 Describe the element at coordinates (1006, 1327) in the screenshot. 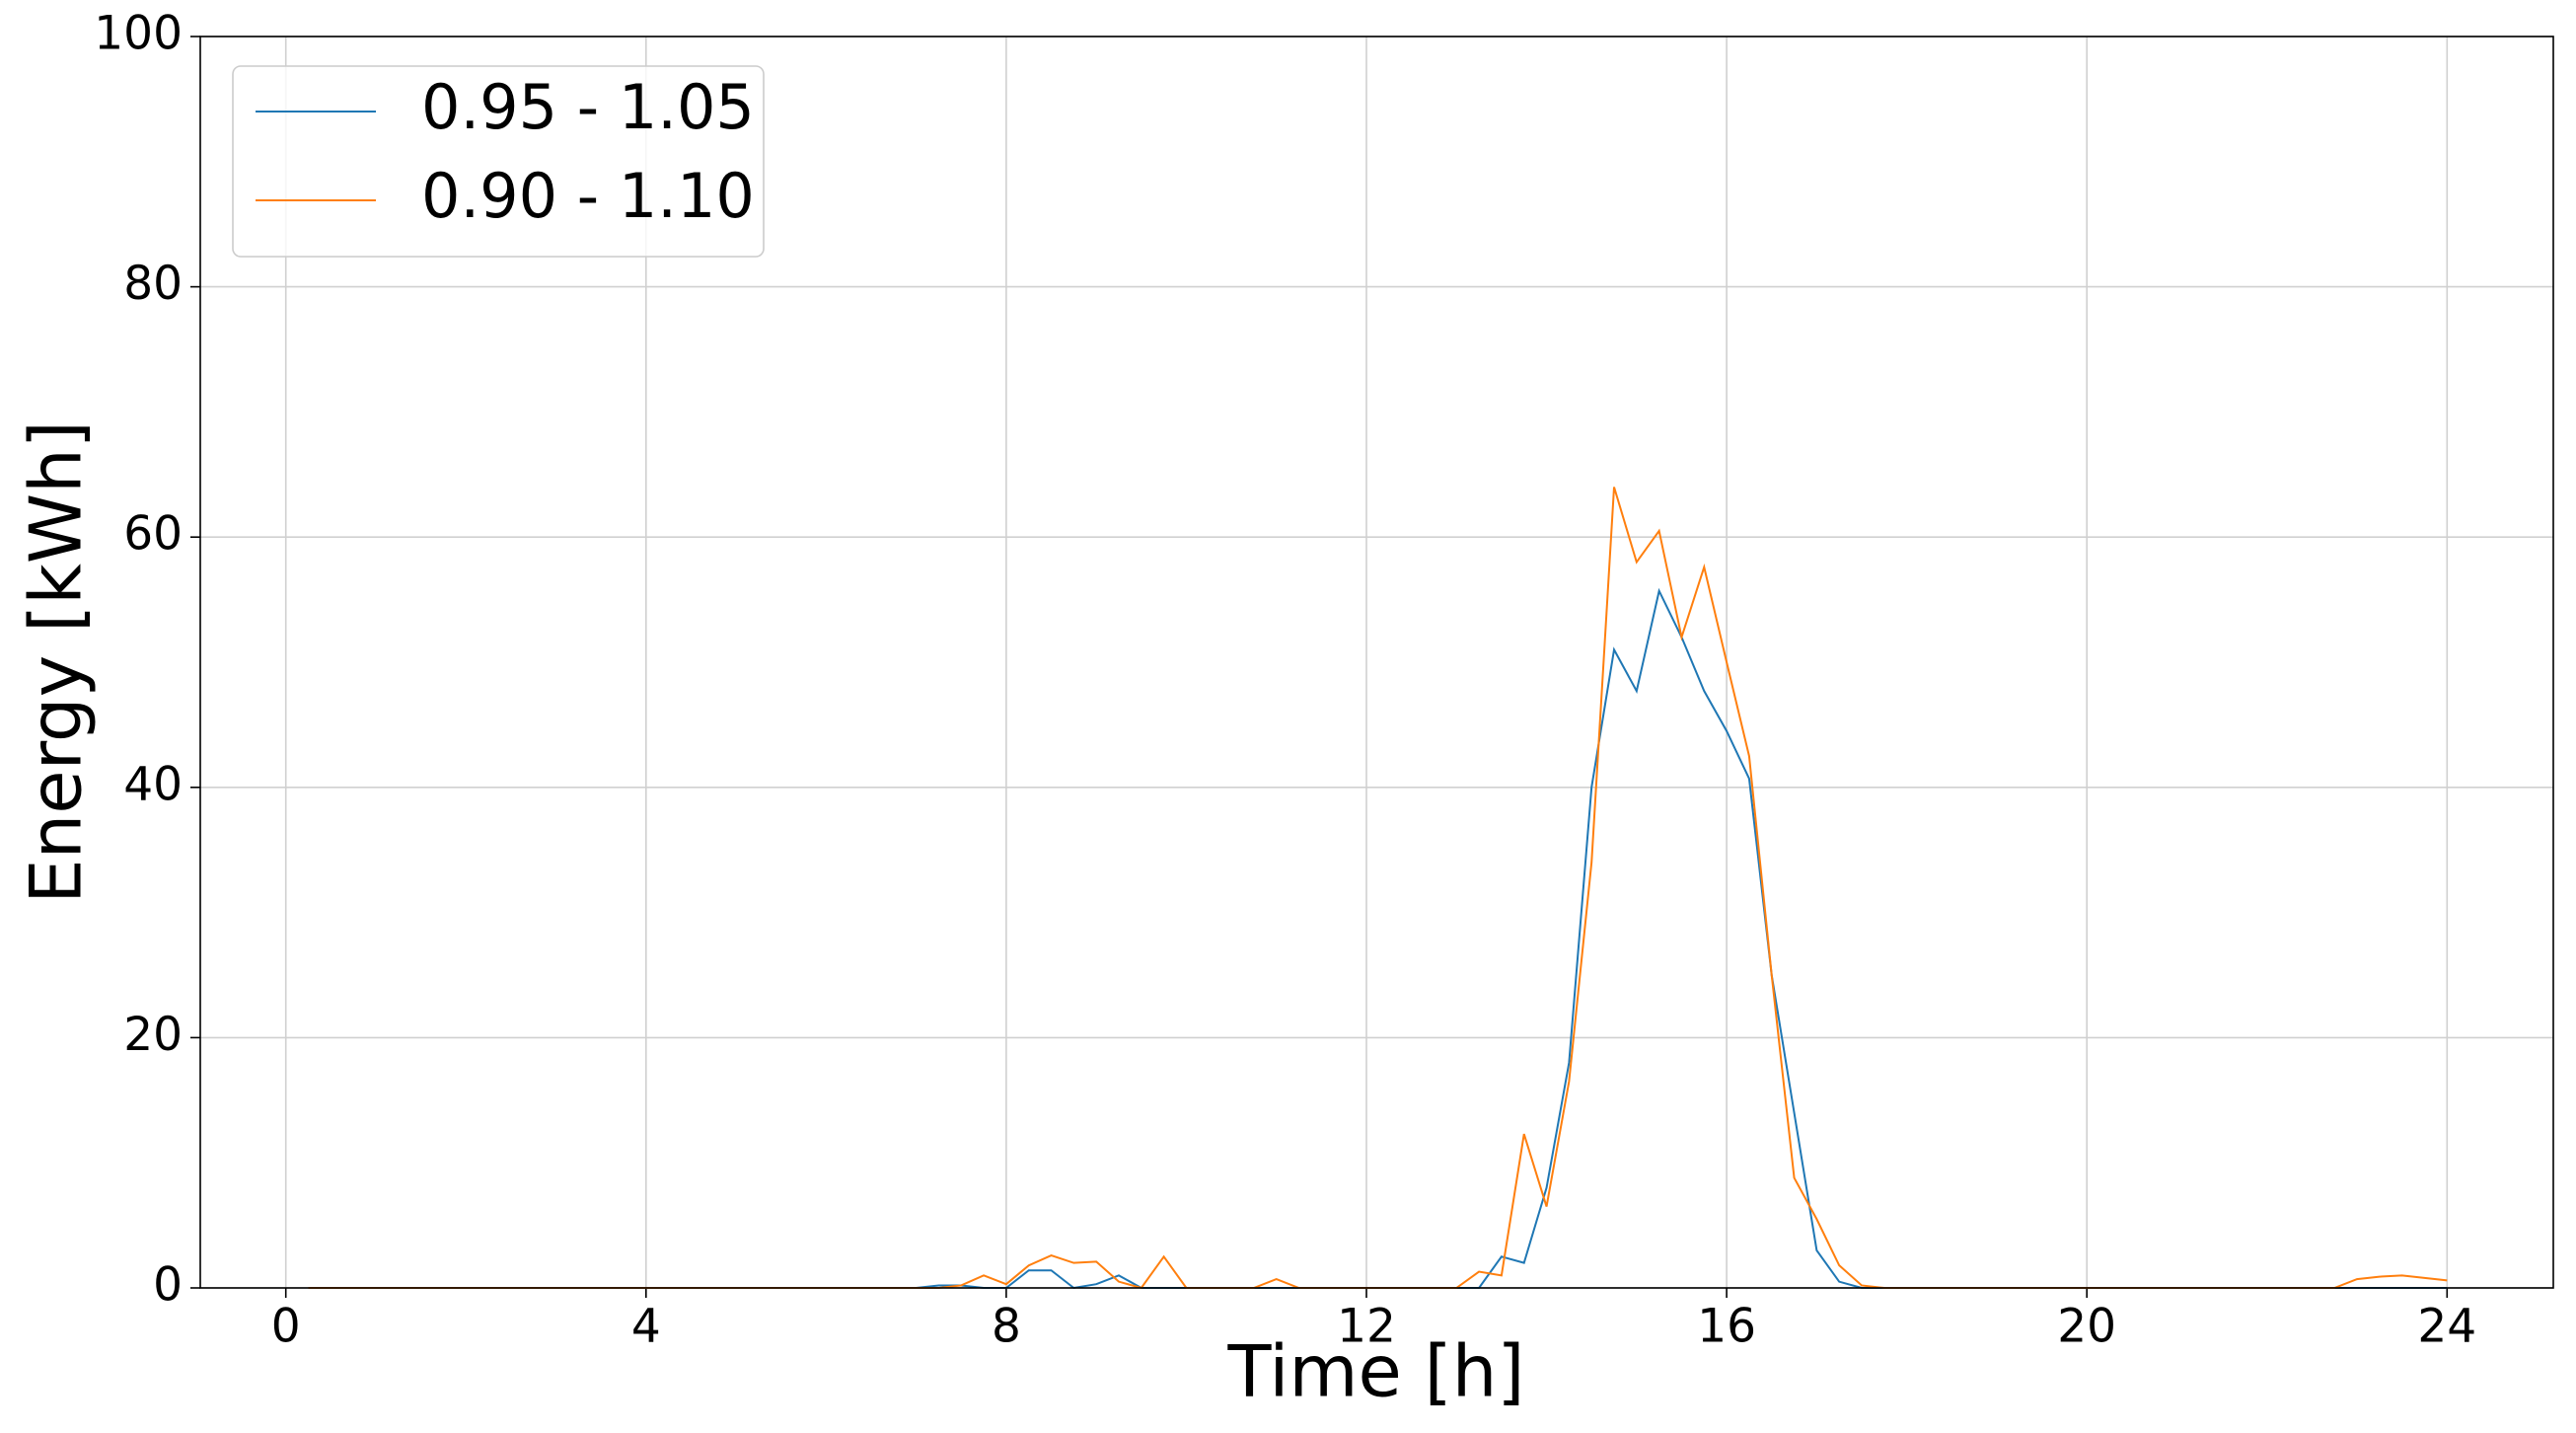

I see `x-tick-label: 8` at that location.